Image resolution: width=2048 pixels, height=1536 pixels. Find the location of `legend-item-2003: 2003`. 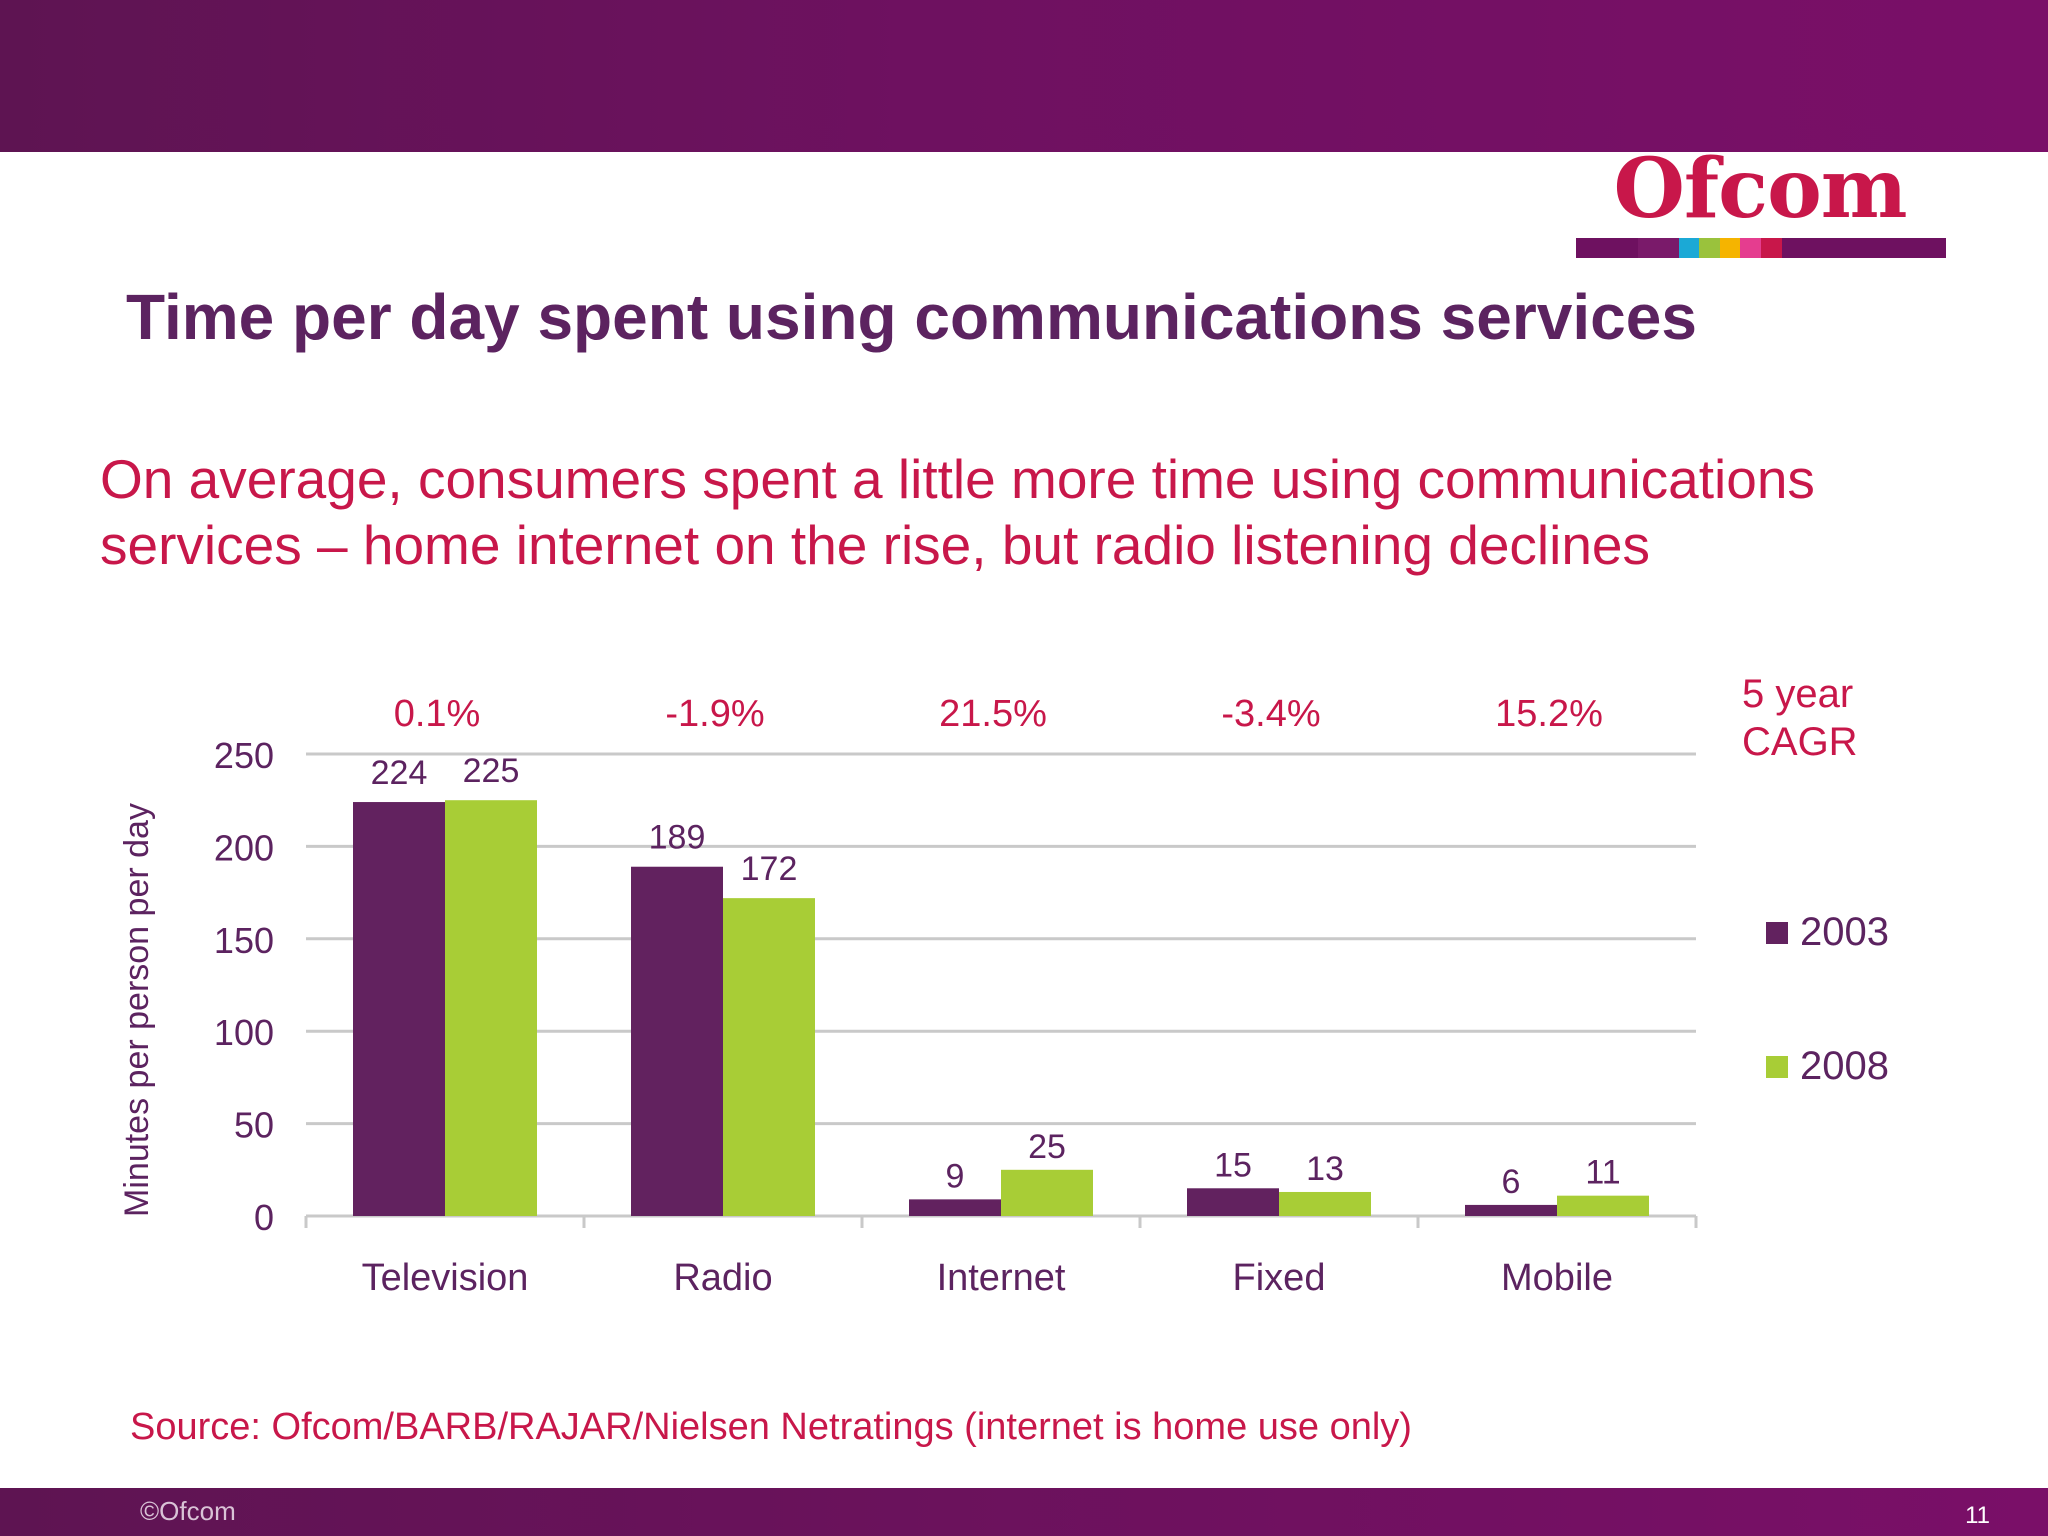

legend-item-2003: 2003 is located at coordinates (1827, 932).